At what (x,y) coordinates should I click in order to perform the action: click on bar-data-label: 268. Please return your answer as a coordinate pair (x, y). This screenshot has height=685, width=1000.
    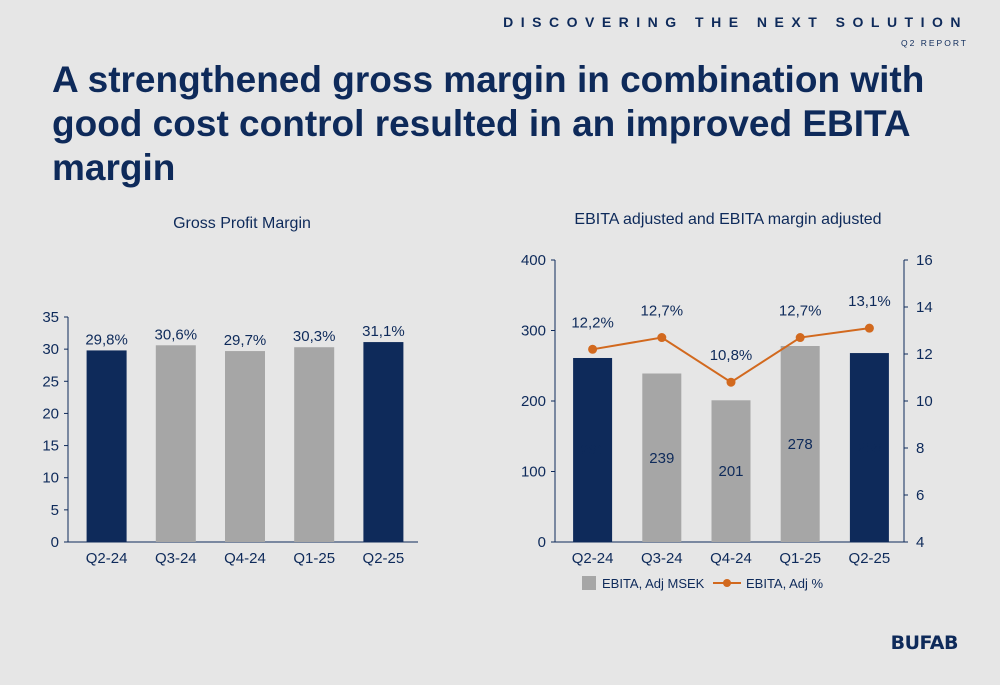
    Looking at the image, I should click on (869, 448).